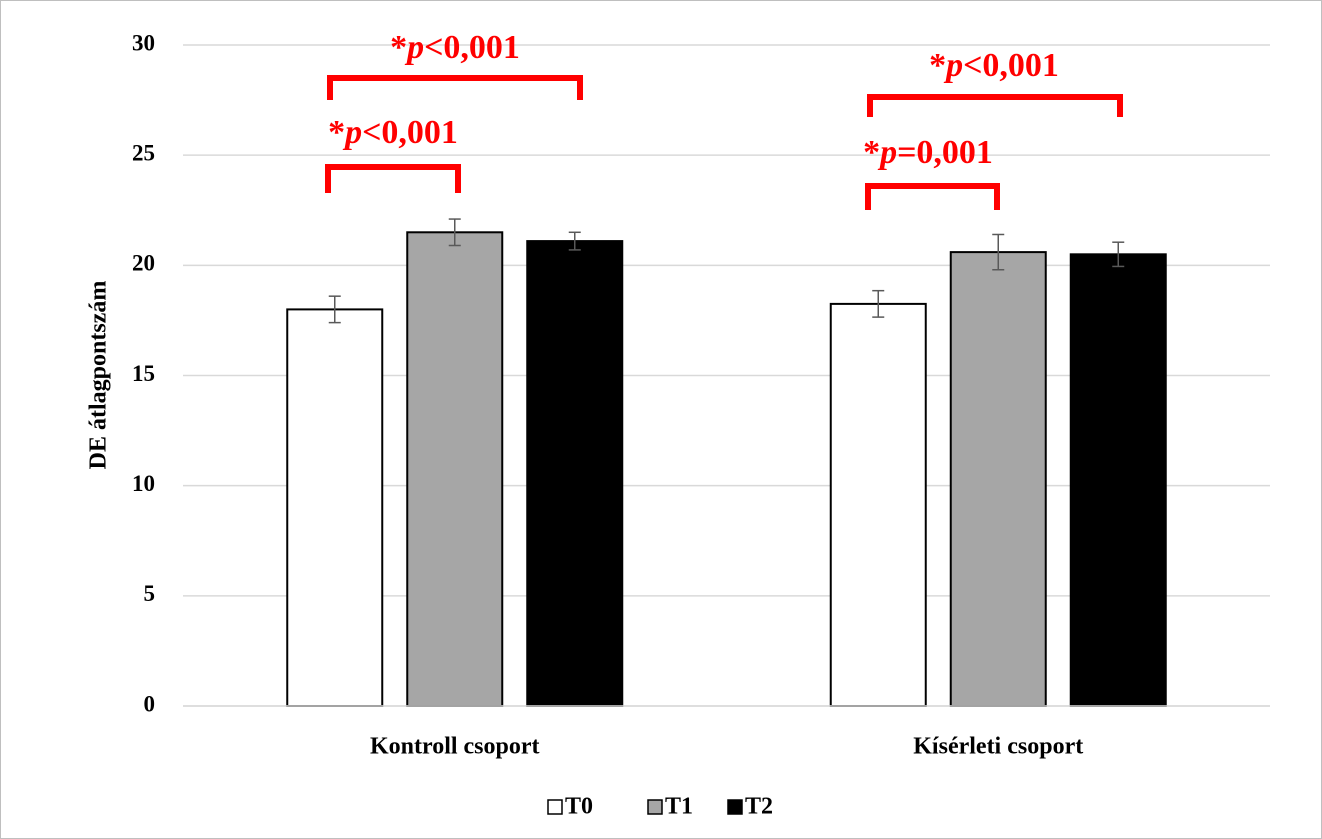 The height and width of the screenshot is (839, 1322). I want to click on y-tick-label: 15, so click(143, 373).